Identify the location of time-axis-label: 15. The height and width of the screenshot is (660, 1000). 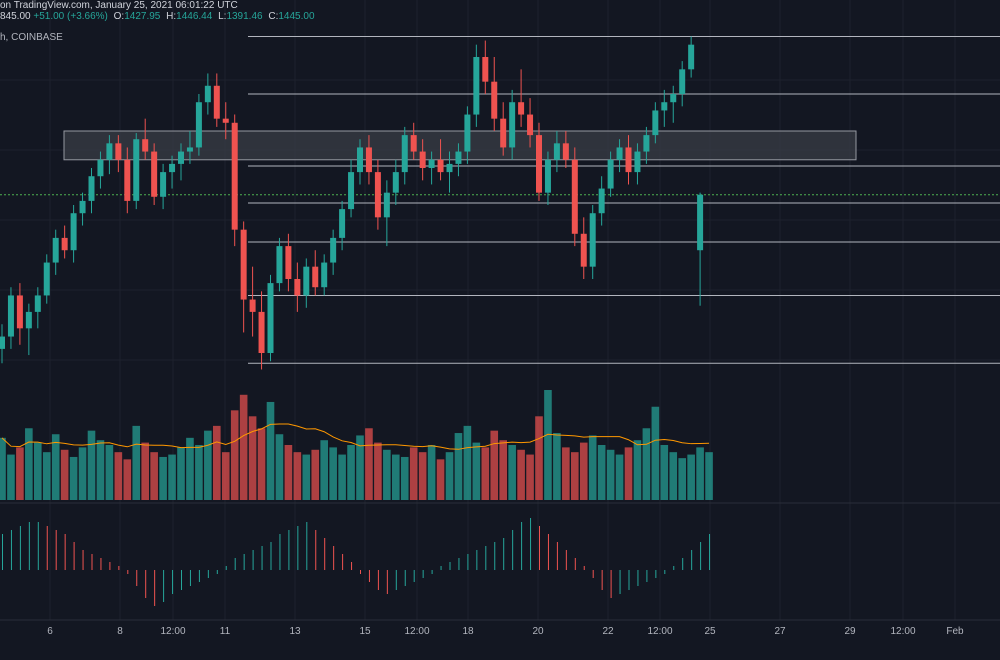
(365, 631).